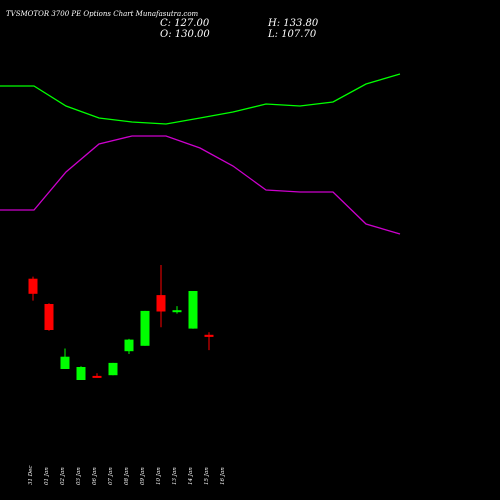 Image resolution: width=500 pixels, height=500 pixels. I want to click on candle-31-dec, so click(33, 288).